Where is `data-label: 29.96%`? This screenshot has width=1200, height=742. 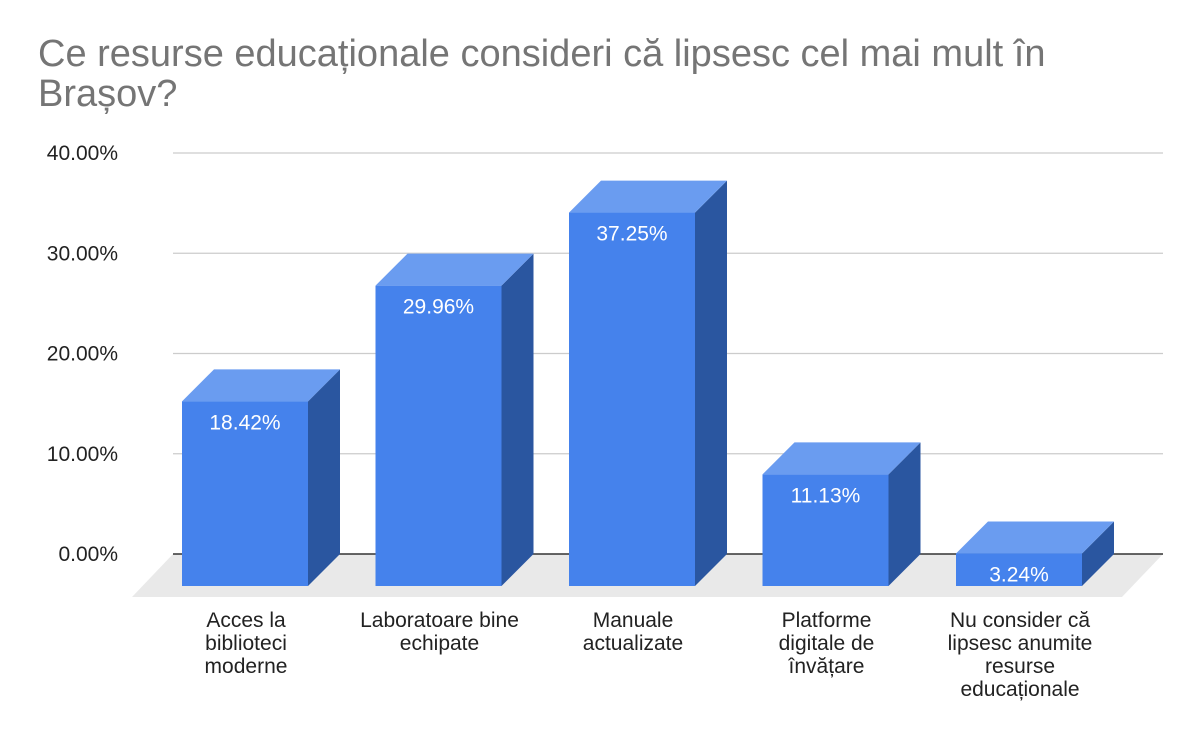
data-label: 29.96% is located at coordinates (438, 307).